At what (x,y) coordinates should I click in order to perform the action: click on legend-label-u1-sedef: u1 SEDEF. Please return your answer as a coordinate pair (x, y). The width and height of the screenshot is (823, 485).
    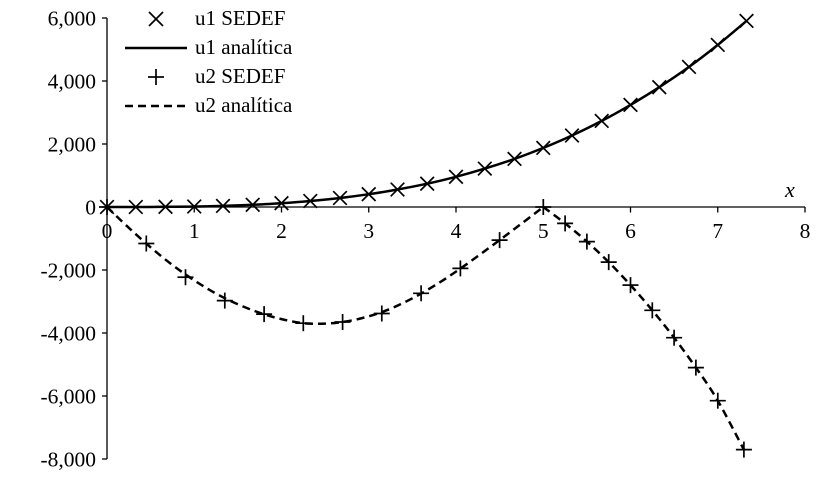
    Looking at the image, I should click on (240, 18).